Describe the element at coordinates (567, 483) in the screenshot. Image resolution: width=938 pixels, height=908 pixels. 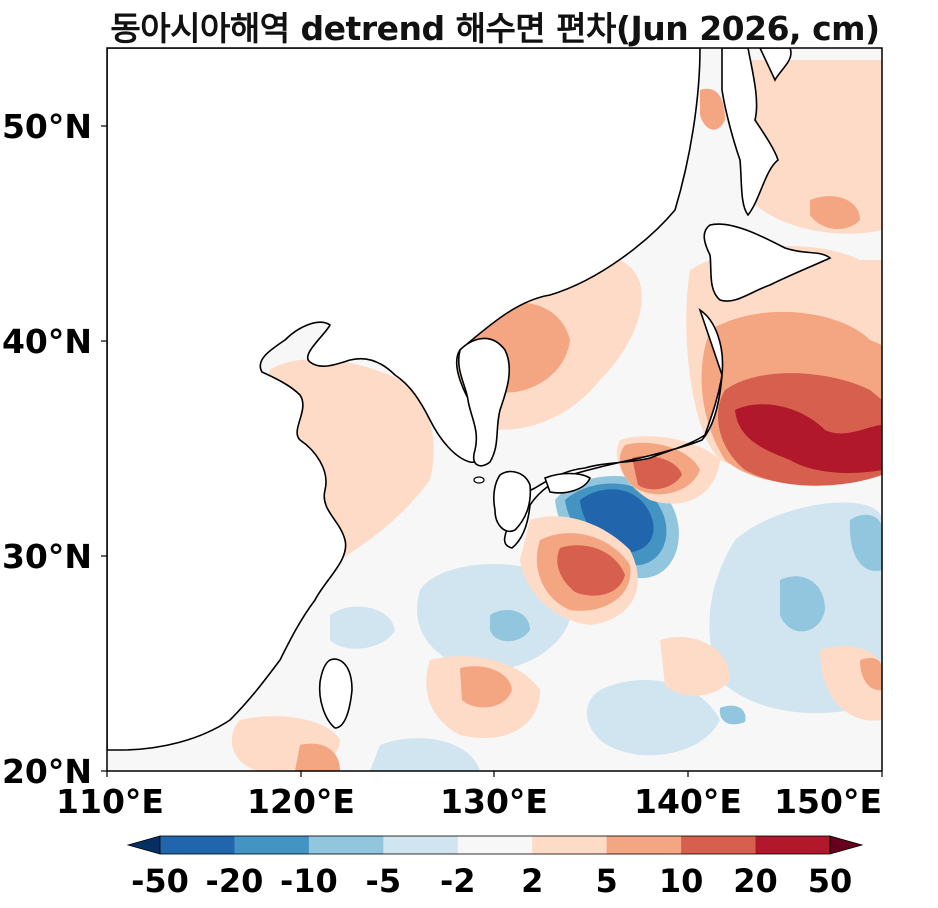
I see `japan-shikoku` at that location.